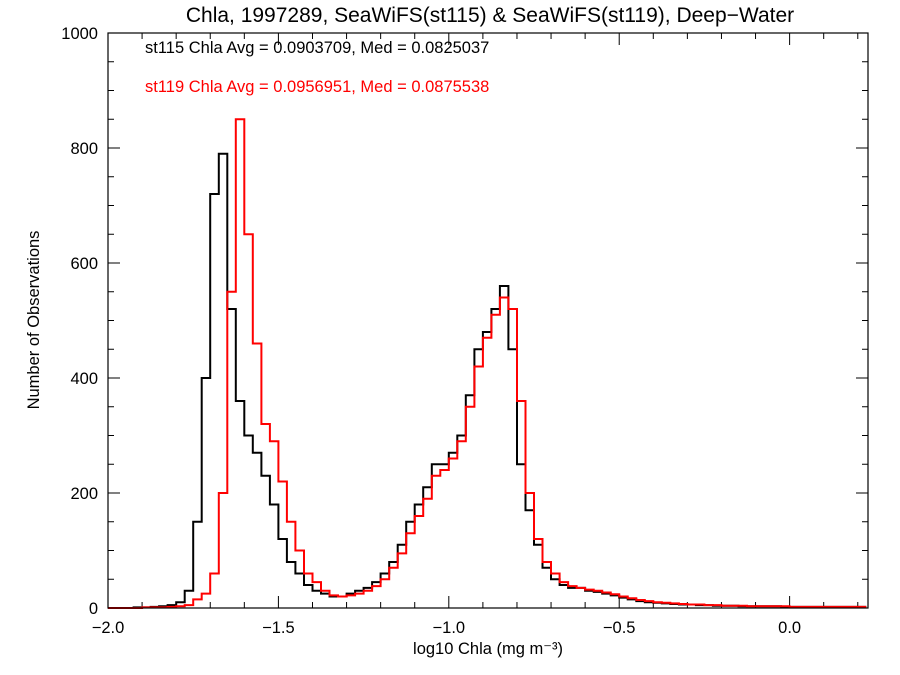 Image resolution: width=900 pixels, height=675 pixels. I want to click on x-tick-label: −2.0, so click(108, 628).